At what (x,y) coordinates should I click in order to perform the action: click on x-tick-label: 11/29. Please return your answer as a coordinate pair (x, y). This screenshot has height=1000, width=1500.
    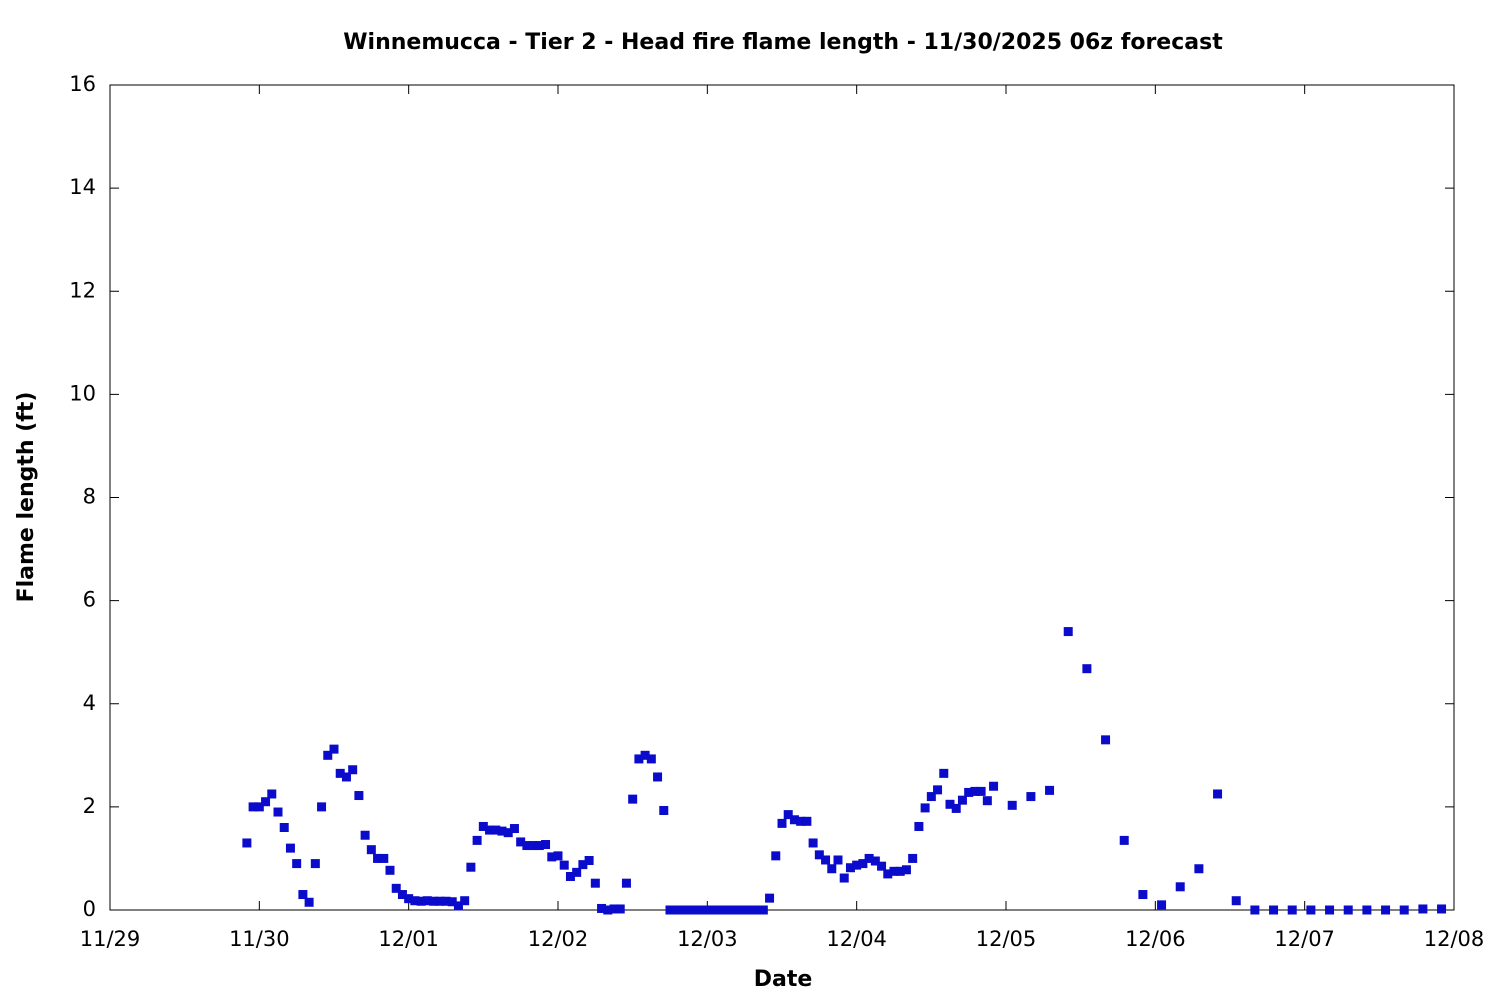
    Looking at the image, I should click on (110, 939).